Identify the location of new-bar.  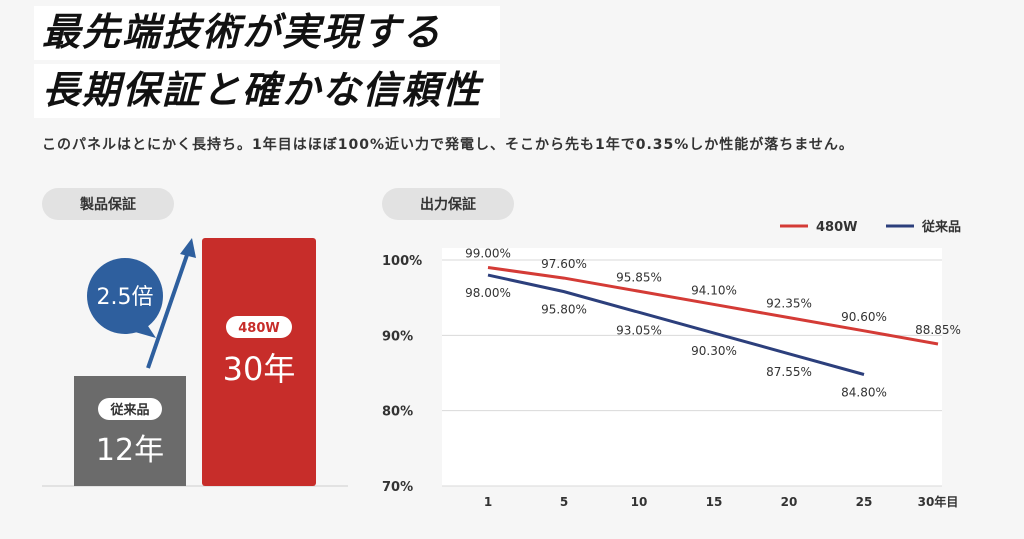
(259, 362).